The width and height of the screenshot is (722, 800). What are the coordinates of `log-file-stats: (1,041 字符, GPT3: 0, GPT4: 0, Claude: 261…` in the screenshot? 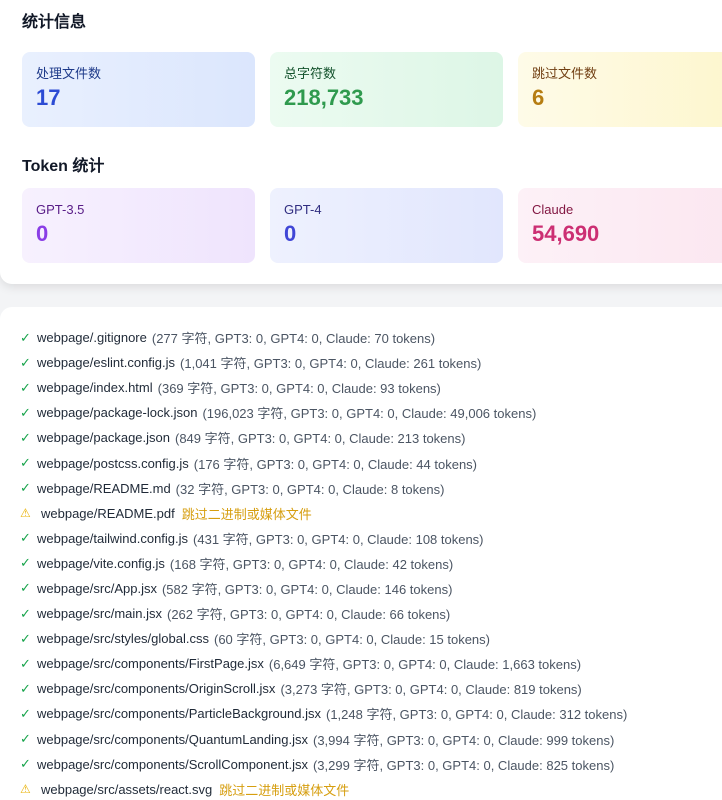 It's located at (331, 364).